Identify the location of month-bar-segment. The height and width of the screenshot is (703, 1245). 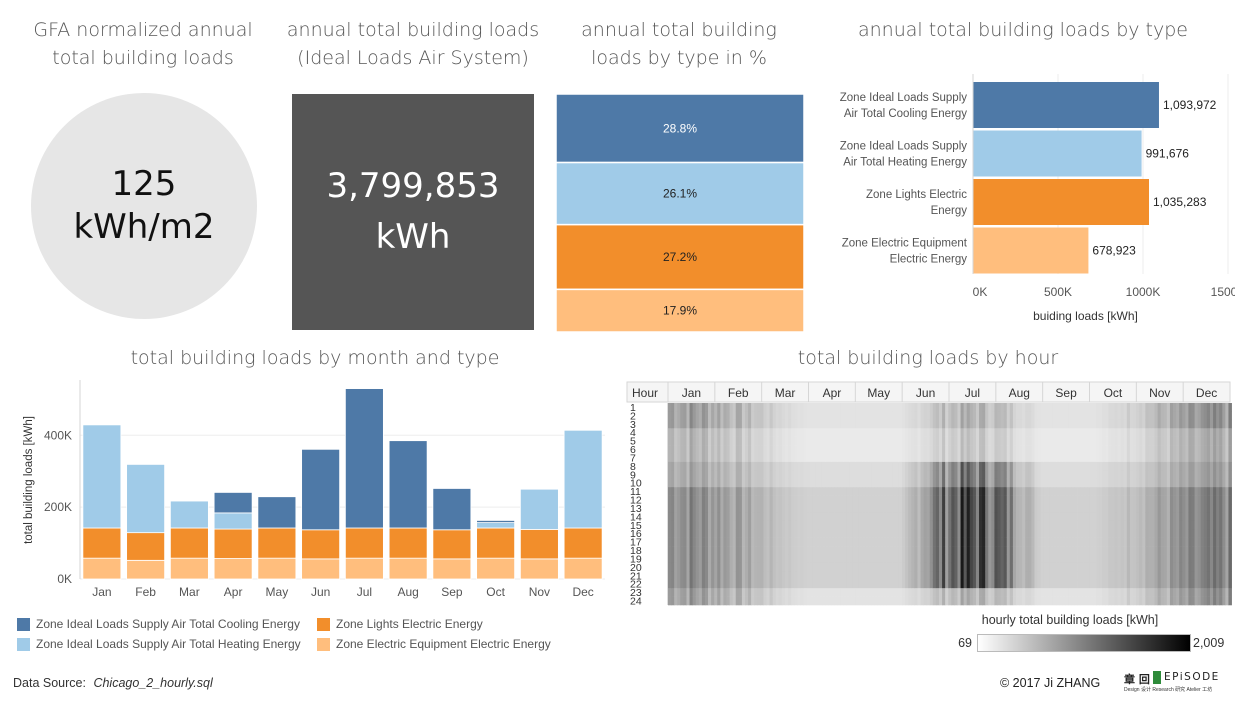
(408, 484).